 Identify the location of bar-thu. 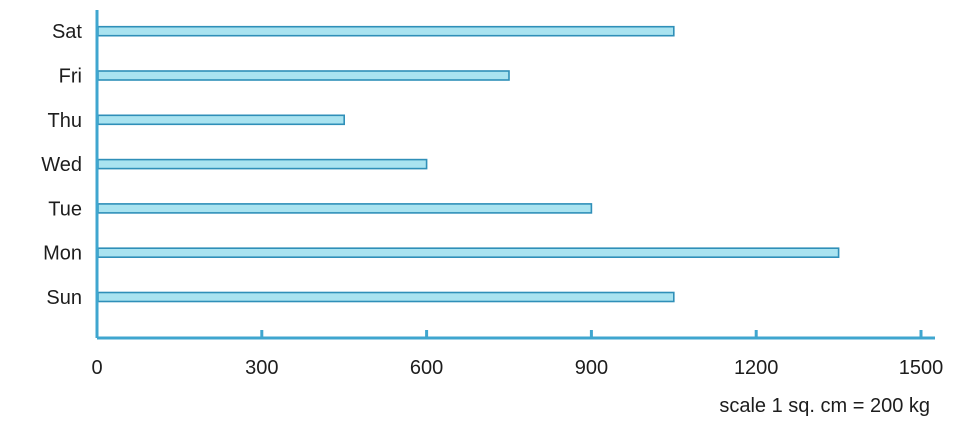
(221, 120).